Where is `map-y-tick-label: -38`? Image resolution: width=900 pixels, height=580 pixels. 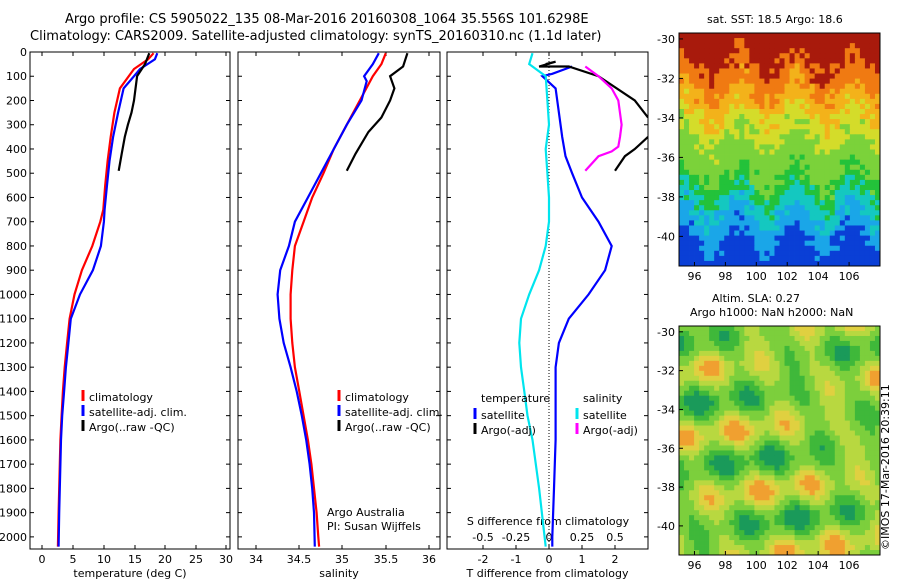 map-y-tick-label: -38 is located at coordinates (666, 197).